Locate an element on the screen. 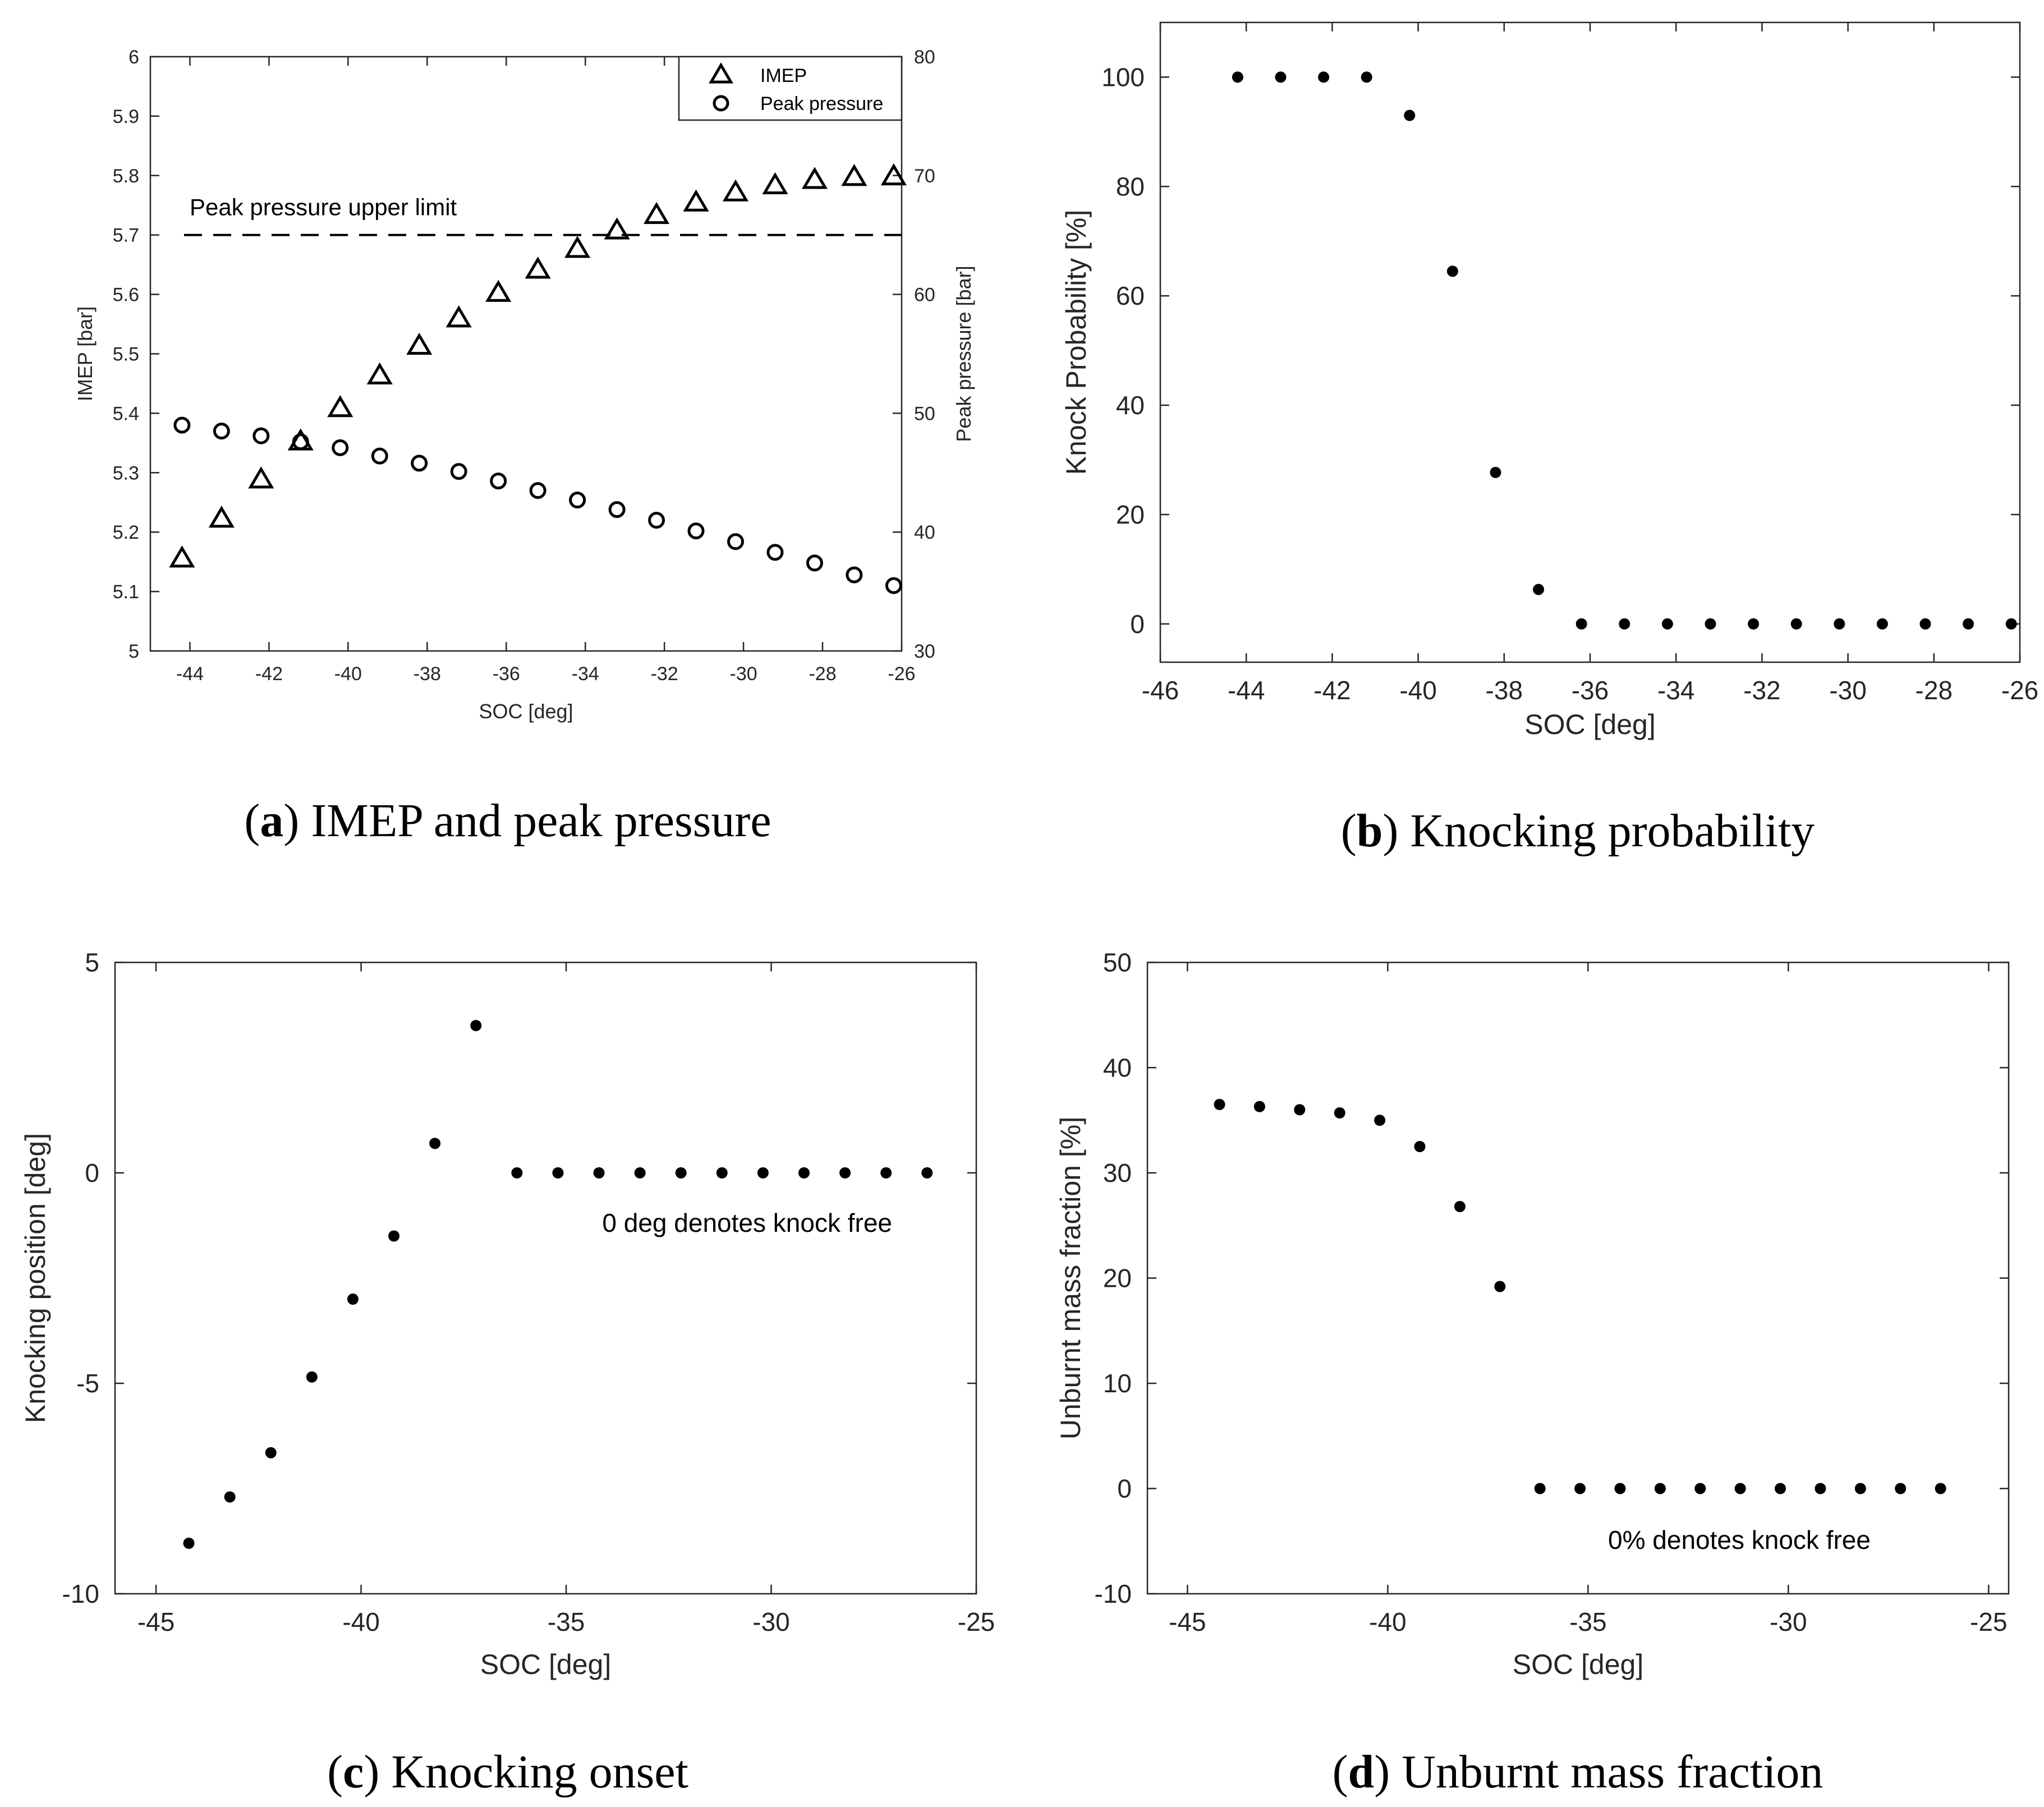 Image resolution: width=2044 pixels, height=1807 pixels. y-tick-label: 6 is located at coordinates (133, 58).